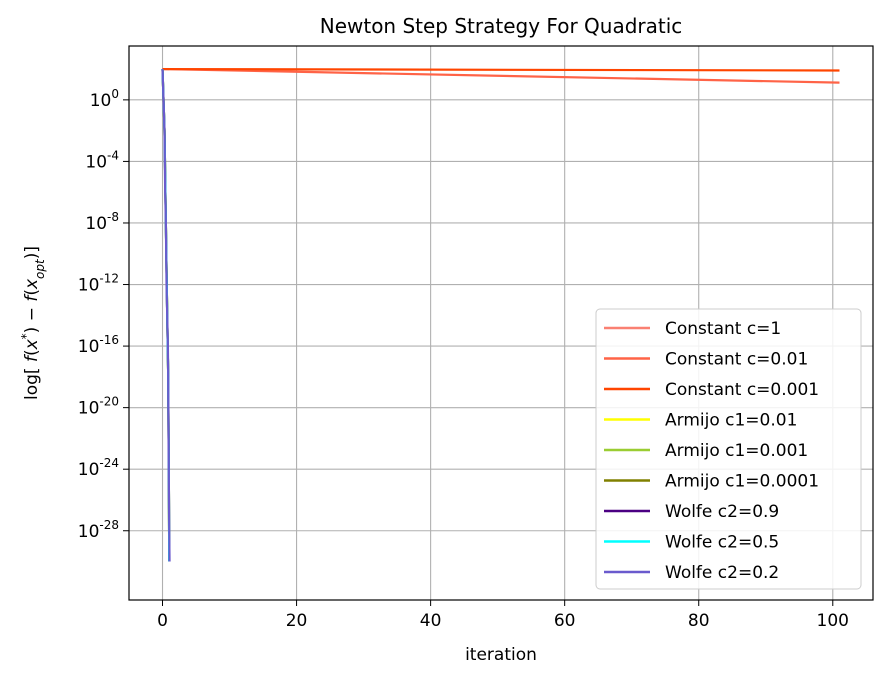  I want to click on legend-label: Wolfe c2=0.2, so click(722, 573).